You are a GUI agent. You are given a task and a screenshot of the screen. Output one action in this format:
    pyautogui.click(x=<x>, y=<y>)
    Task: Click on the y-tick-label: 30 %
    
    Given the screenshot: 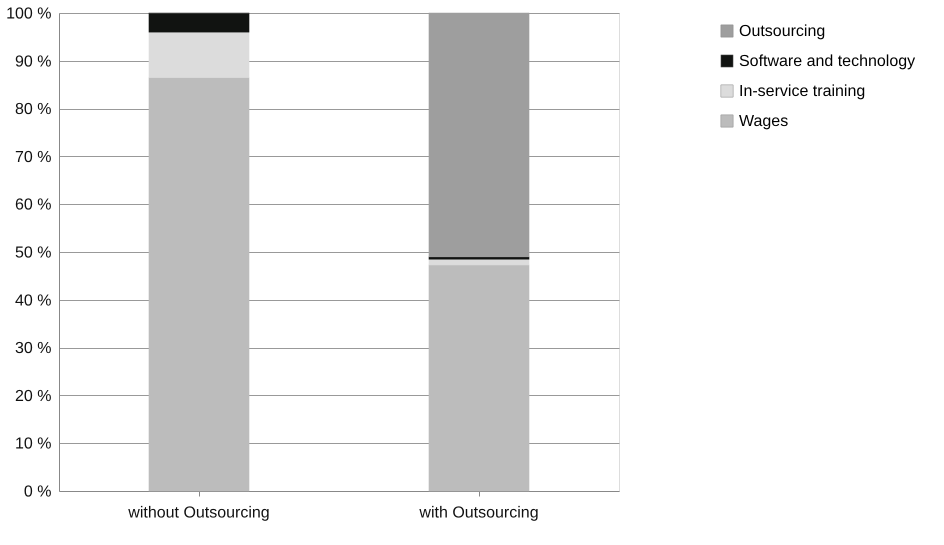 What is the action you would take?
    pyautogui.click(x=33, y=349)
    